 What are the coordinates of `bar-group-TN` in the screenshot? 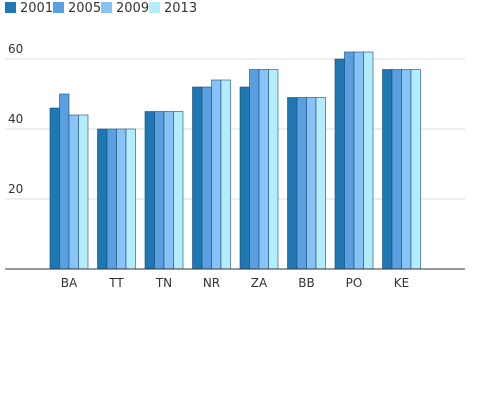 It's located at (164, 190).